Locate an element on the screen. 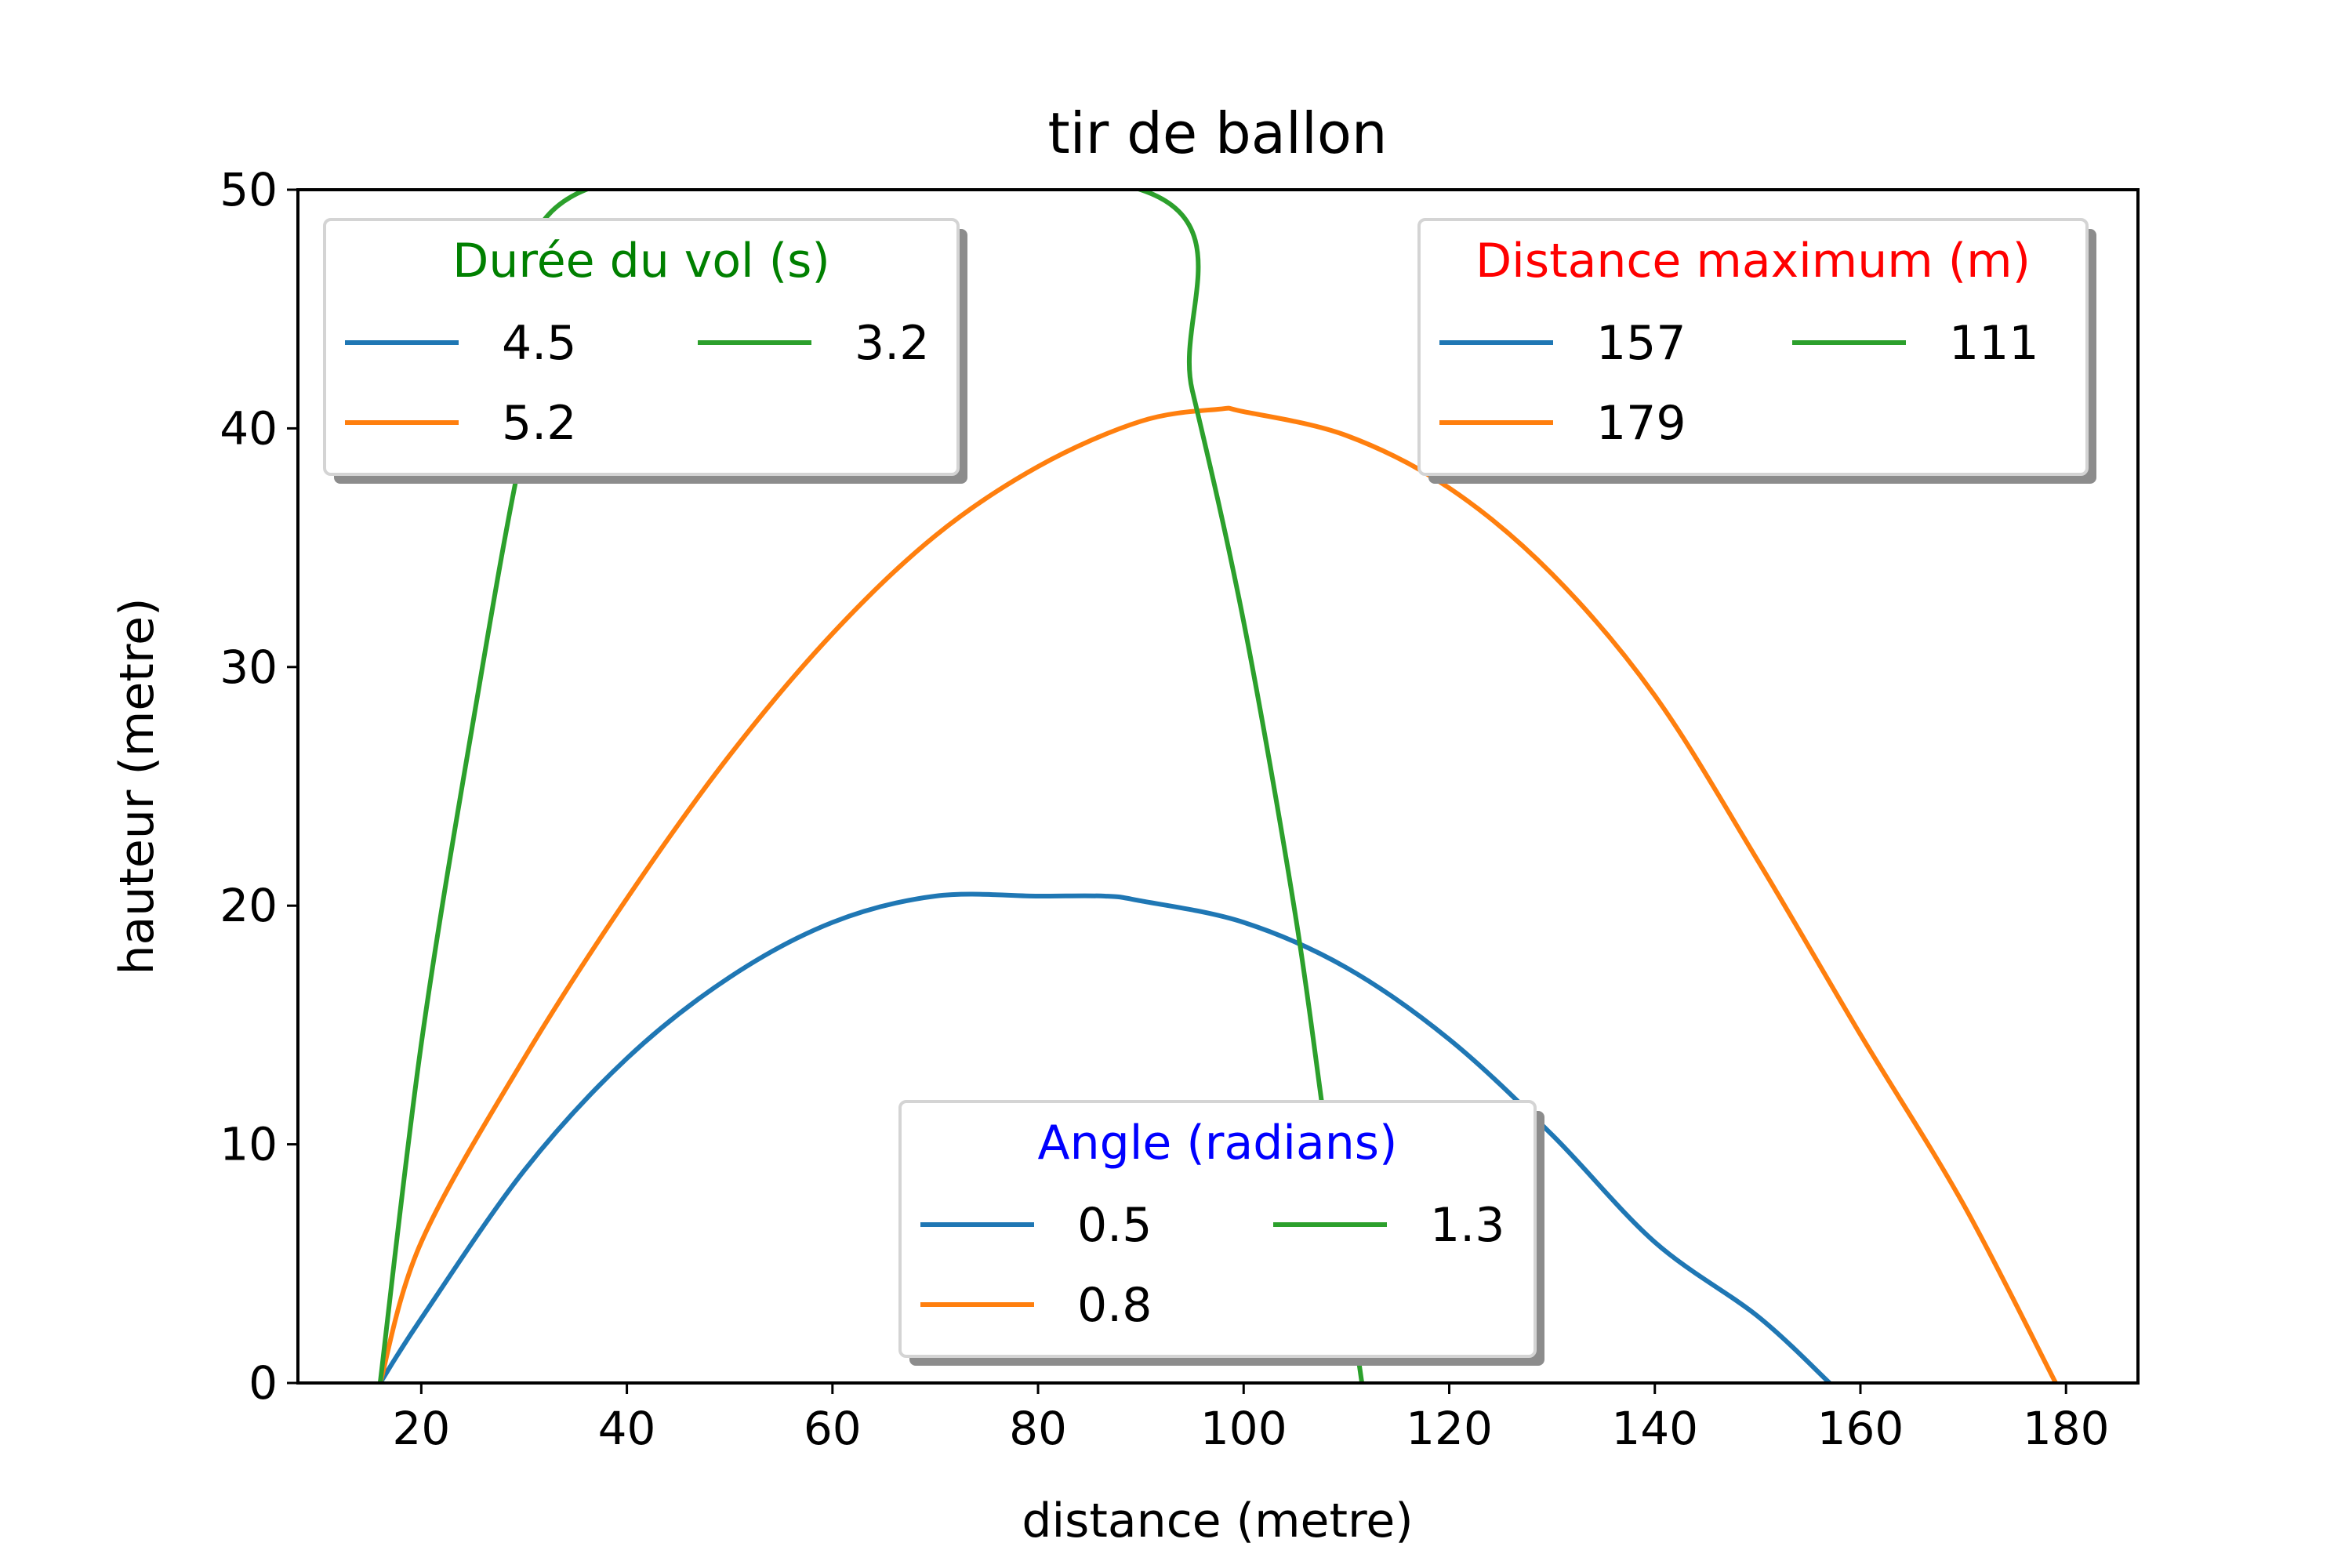 This screenshot has width=2352, height=1568. legend-entry-label: 1.3 is located at coordinates (1467, 1225).